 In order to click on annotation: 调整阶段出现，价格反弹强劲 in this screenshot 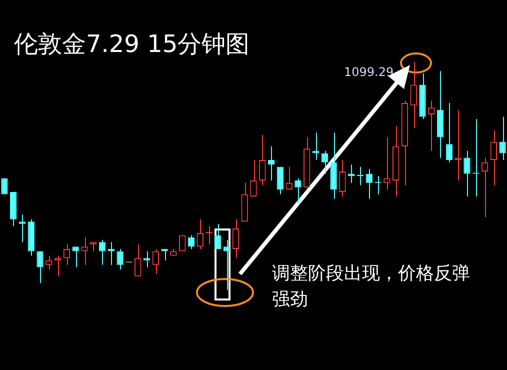, I will do `click(371, 287)`.